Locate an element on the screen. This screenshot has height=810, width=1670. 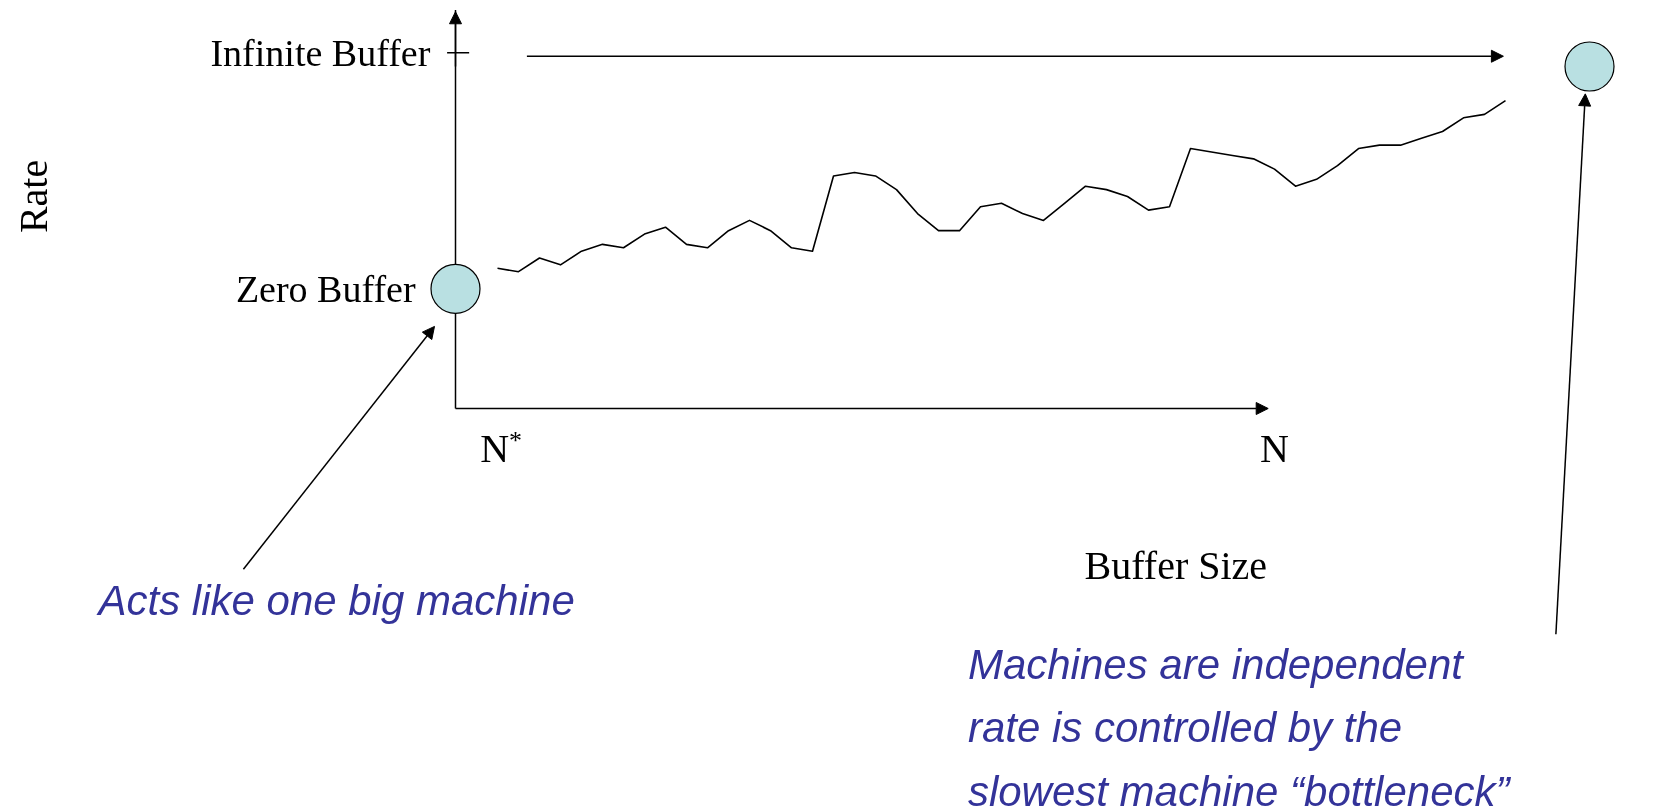
x-tick-label: N* is located at coordinates (501, 448).